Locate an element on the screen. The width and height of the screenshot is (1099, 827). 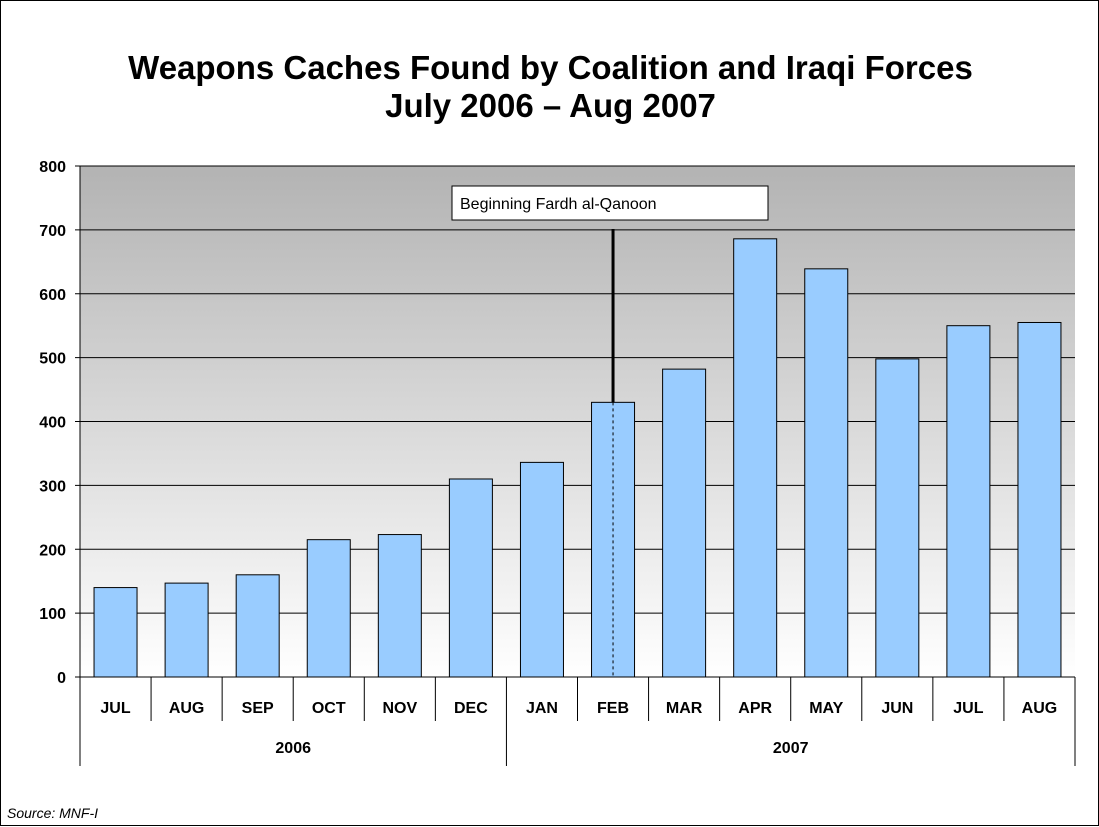
x-tick-label: MAY is located at coordinates (826, 708).